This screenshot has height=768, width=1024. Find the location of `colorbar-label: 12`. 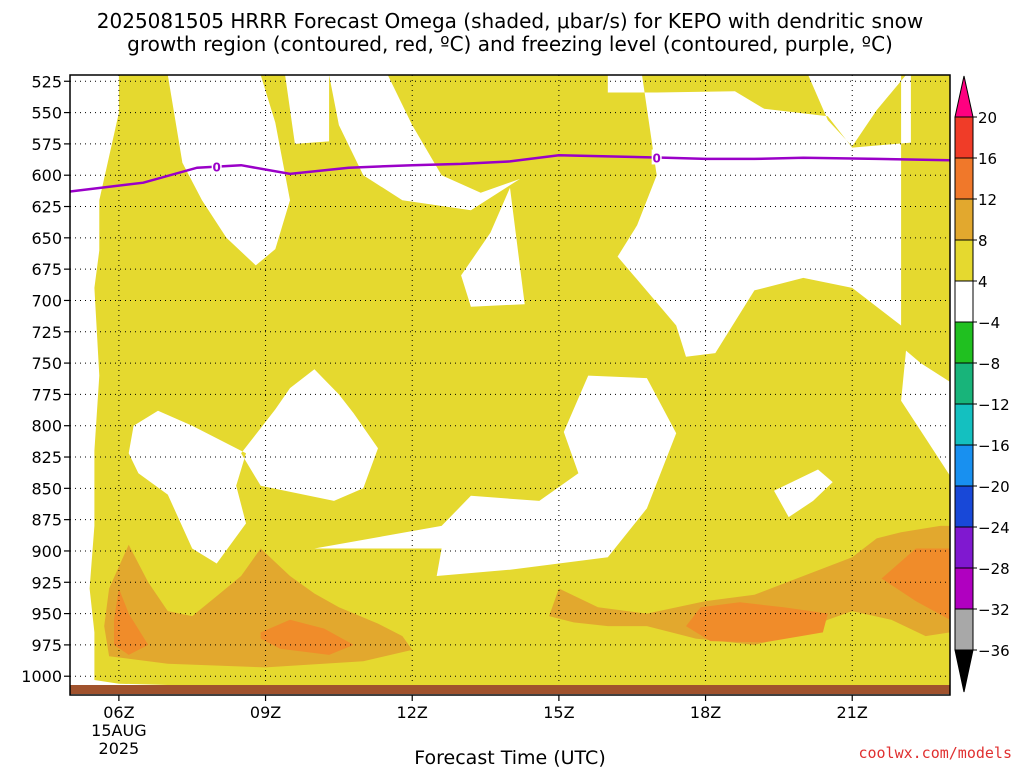

colorbar-label: 12 is located at coordinates (987, 200).